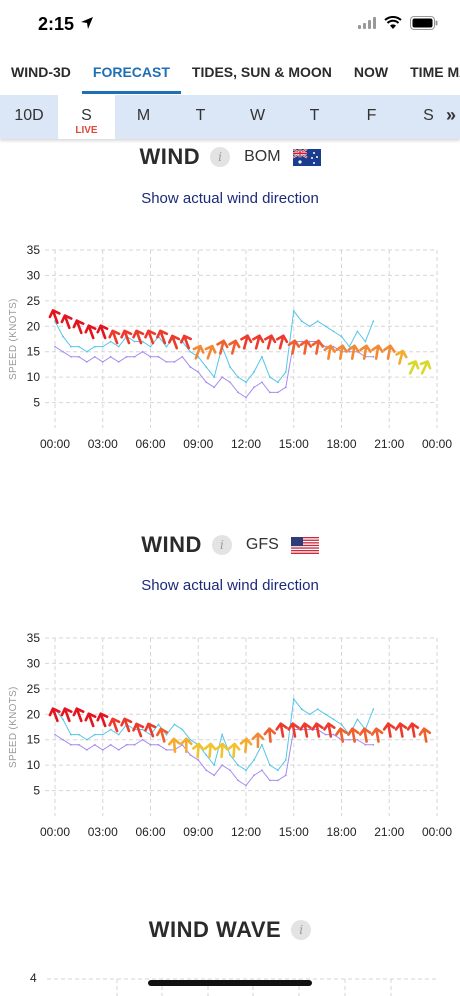 The height and width of the screenshot is (996, 460). What do you see at coordinates (450, 115) in the screenshot?
I see `more-days-chevron-icon: »` at bounding box center [450, 115].